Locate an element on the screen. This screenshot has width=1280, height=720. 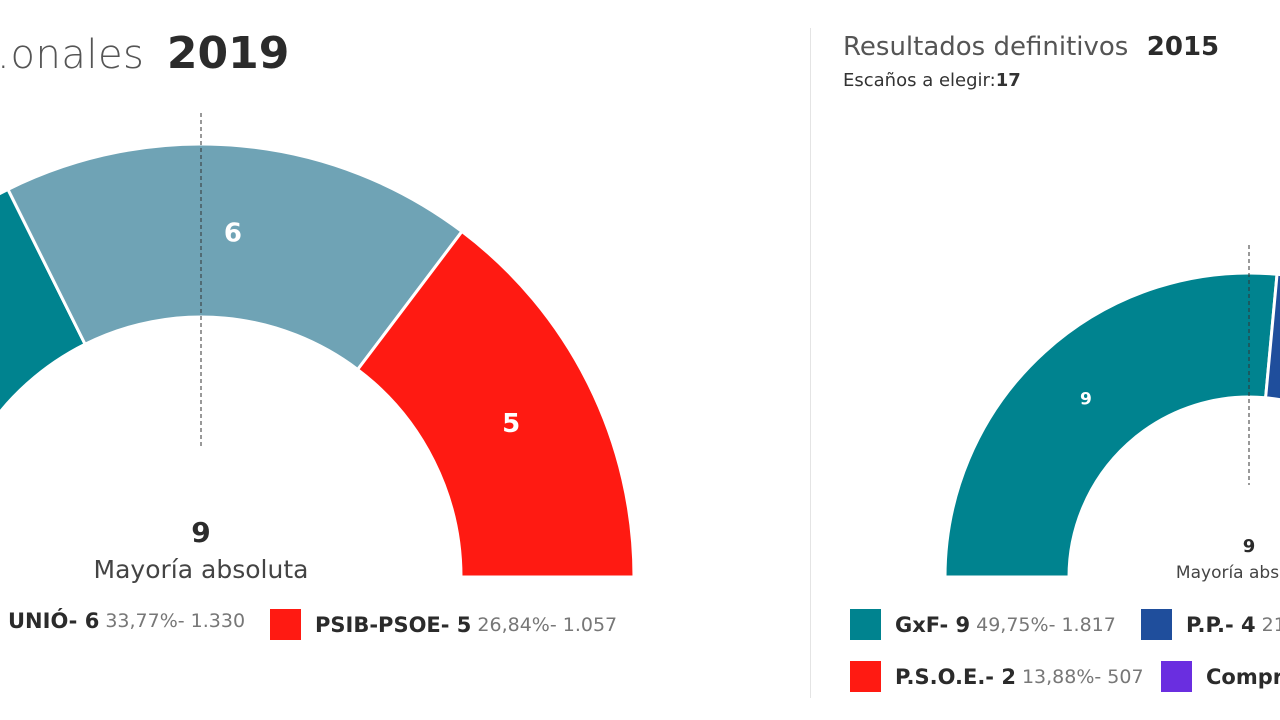
chart-2015: 9 9 Mayoría absoluta is located at coordinates (1111, 414).